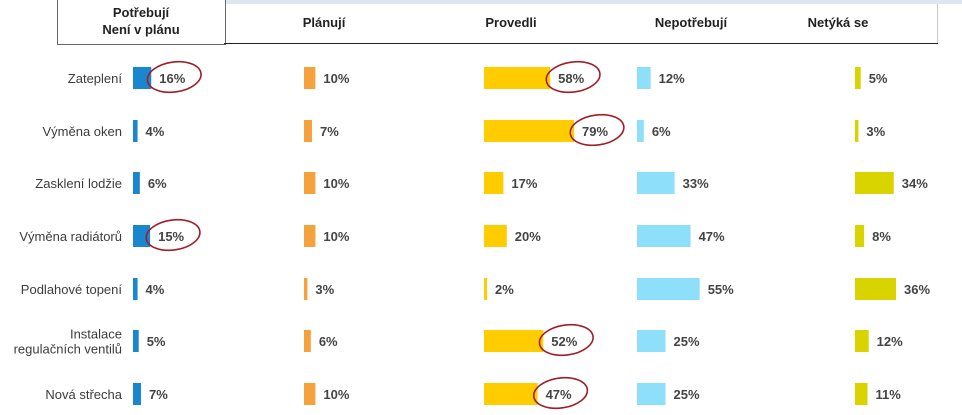 The height and width of the screenshot is (415, 962). What do you see at coordinates (881, 236) in the screenshot?
I see `value-label-4-3: 8%` at bounding box center [881, 236].